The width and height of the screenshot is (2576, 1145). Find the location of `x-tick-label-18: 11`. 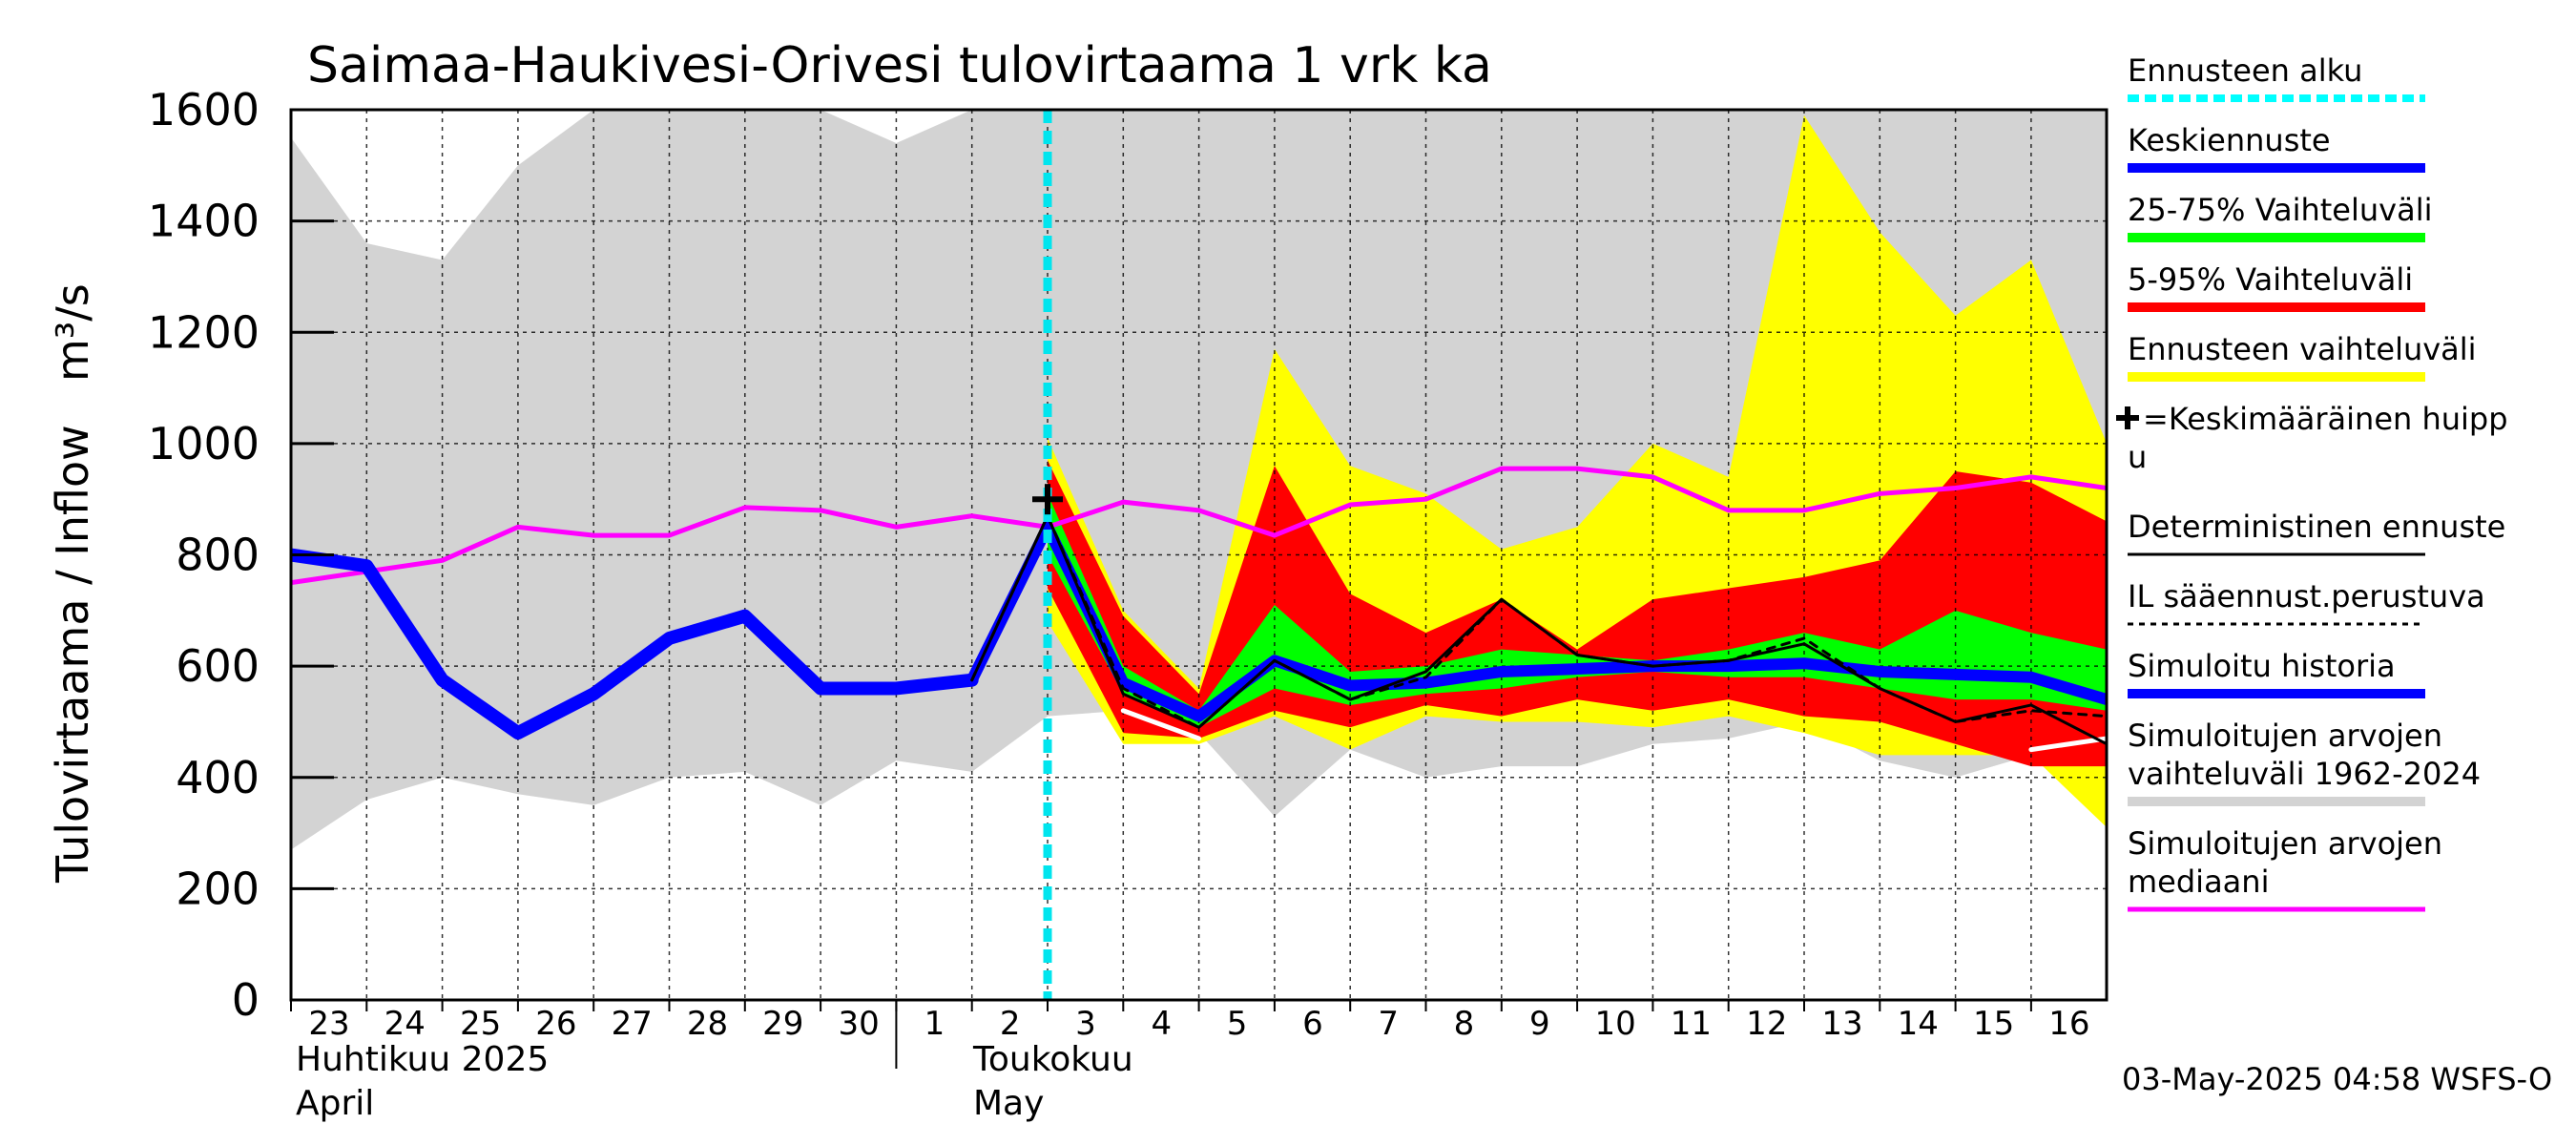

x-tick-label-18: 11 is located at coordinates (1691, 1024).